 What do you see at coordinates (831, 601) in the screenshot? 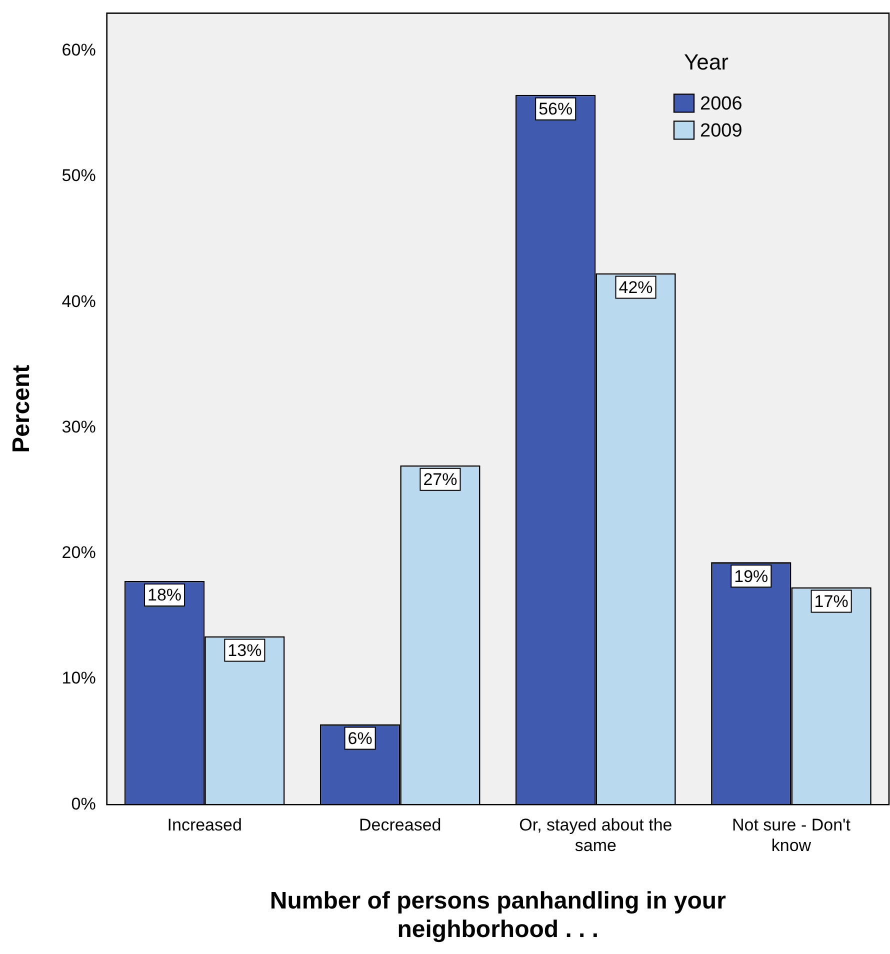
I see `data-label: 17%` at bounding box center [831, 601].